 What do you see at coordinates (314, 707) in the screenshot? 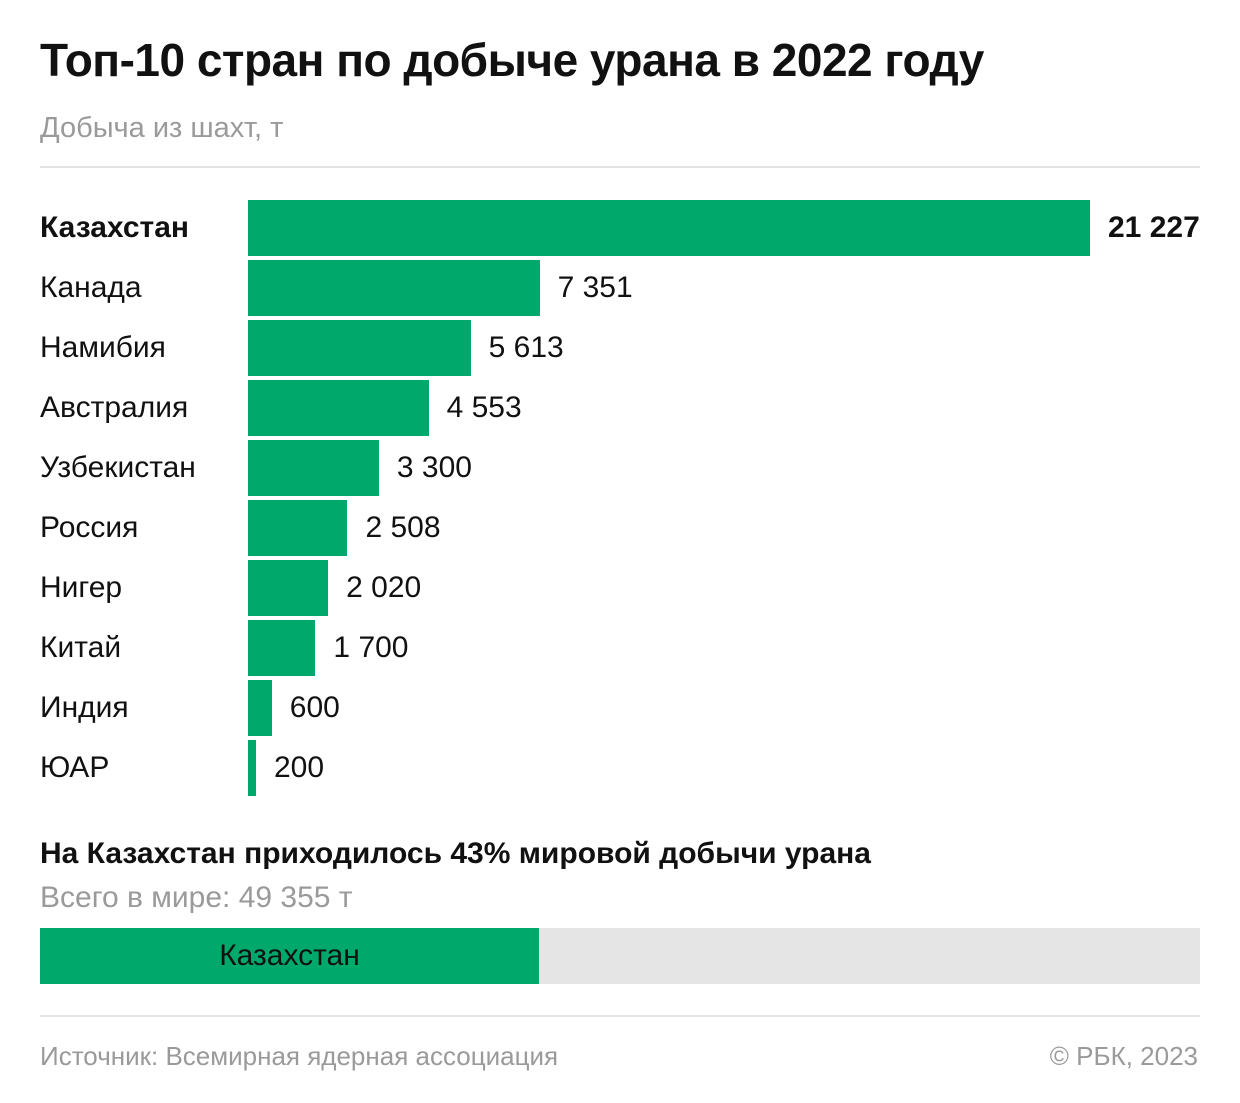
I see `value-label: 600` at bounding box center [314, 707].